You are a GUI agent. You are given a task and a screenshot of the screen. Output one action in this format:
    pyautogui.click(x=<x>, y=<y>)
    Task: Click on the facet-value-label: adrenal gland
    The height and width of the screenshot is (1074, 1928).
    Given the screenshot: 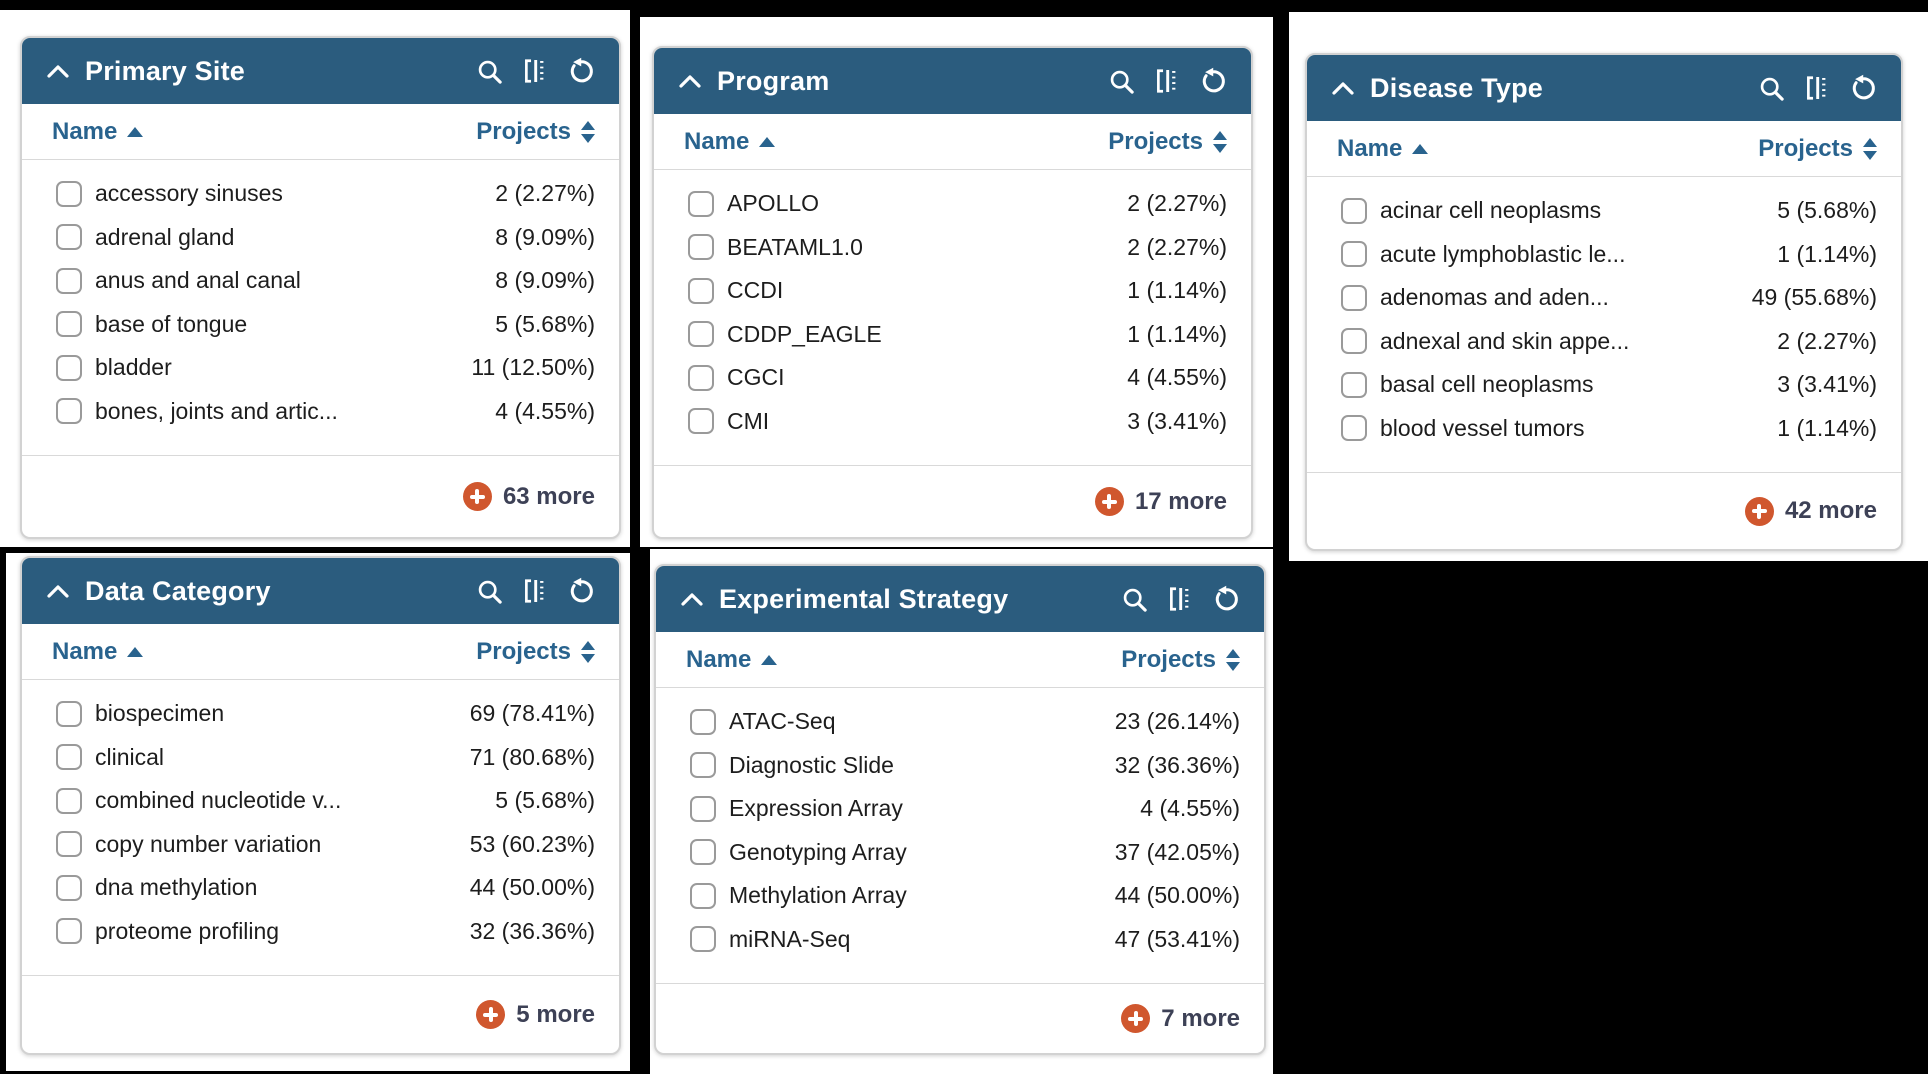 What is the action you would take?
    pyautogui.click(x=165, y=236)
    